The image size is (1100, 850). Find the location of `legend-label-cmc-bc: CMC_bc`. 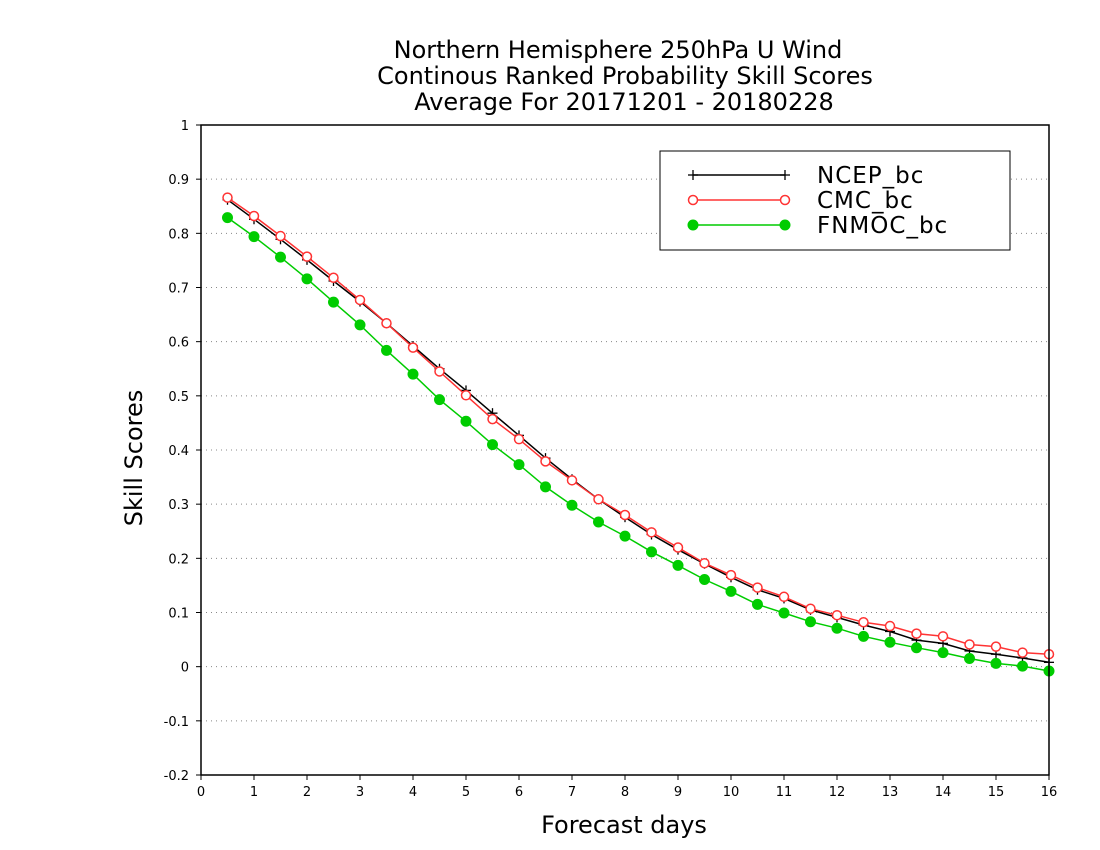

legend-label-cmc-bc: CMC_bc is located at coordinates (865, 201).